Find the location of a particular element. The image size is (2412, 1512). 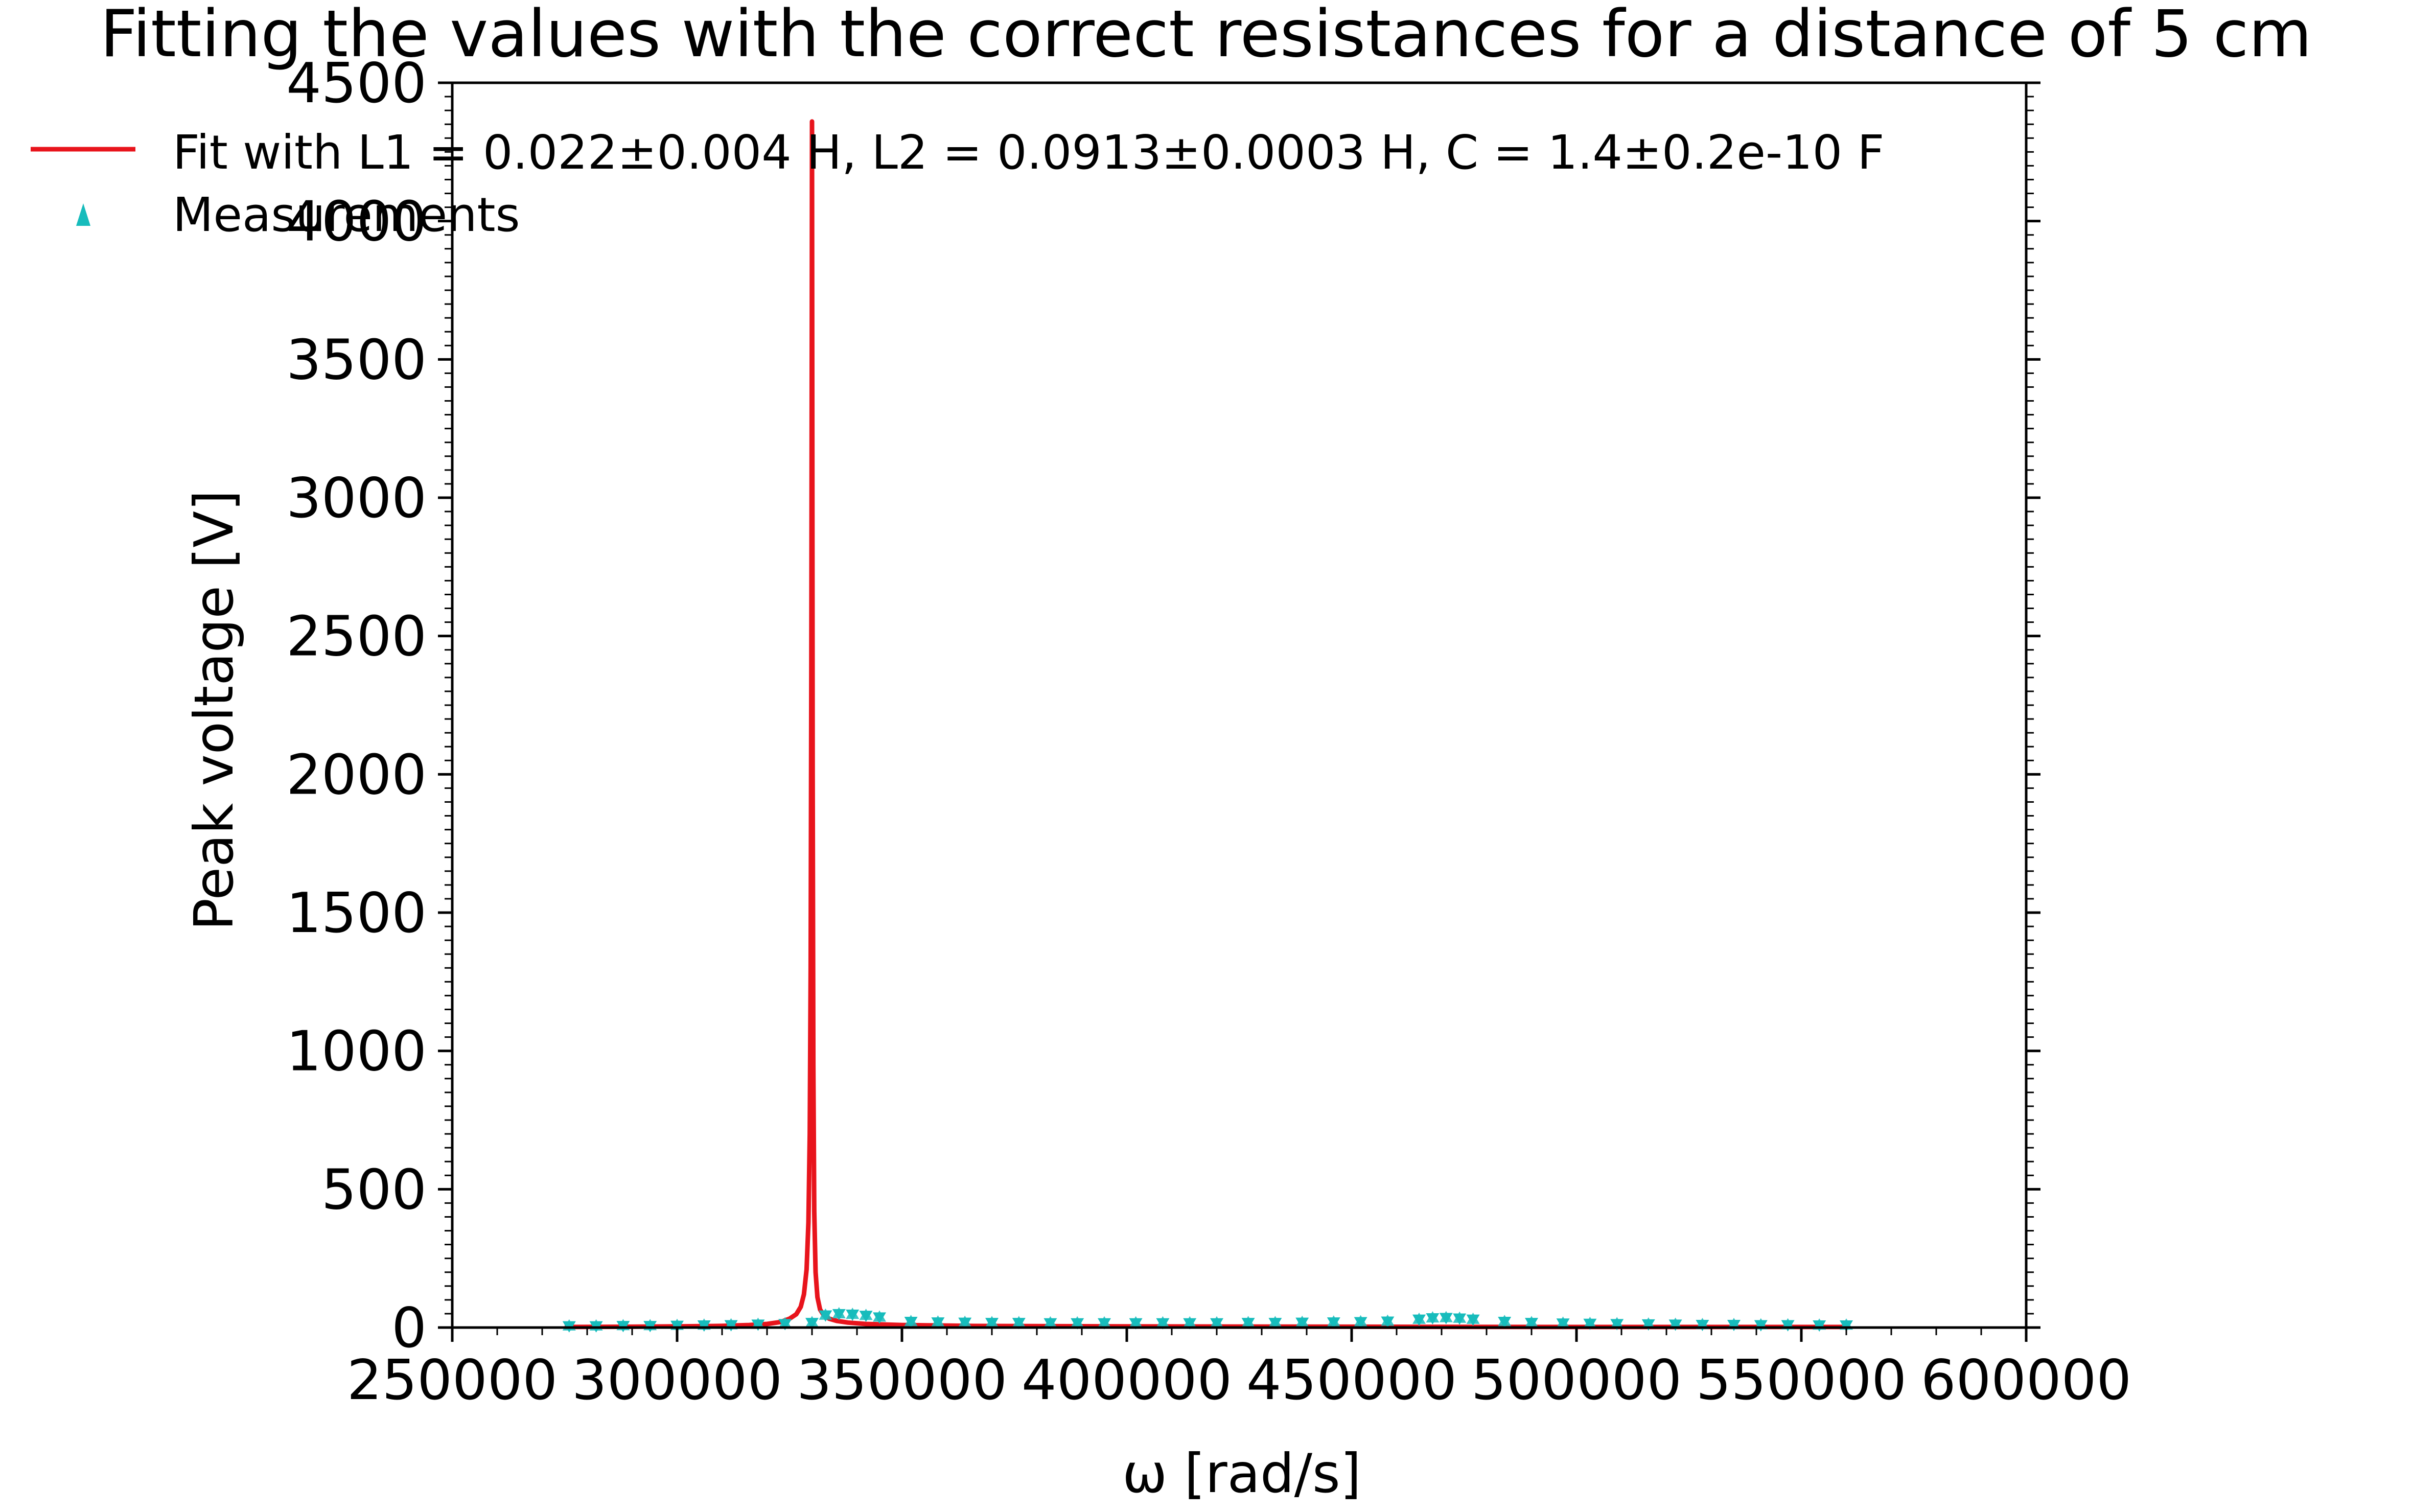

x-tick-label: 500000 is located at coordinates (1576, 1380).